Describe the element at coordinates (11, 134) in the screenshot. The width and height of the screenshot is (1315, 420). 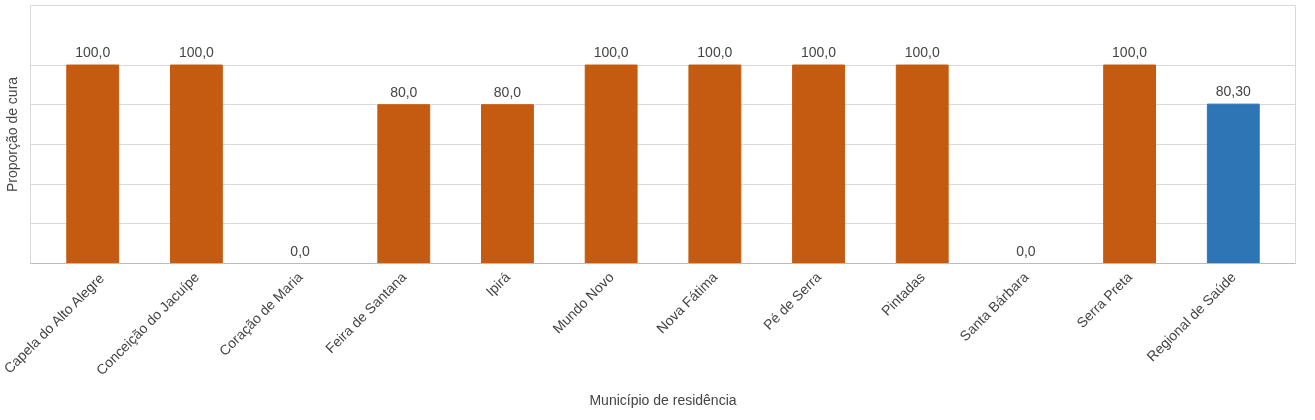
I see `y-axis-title: Proporção de cura` at that location.